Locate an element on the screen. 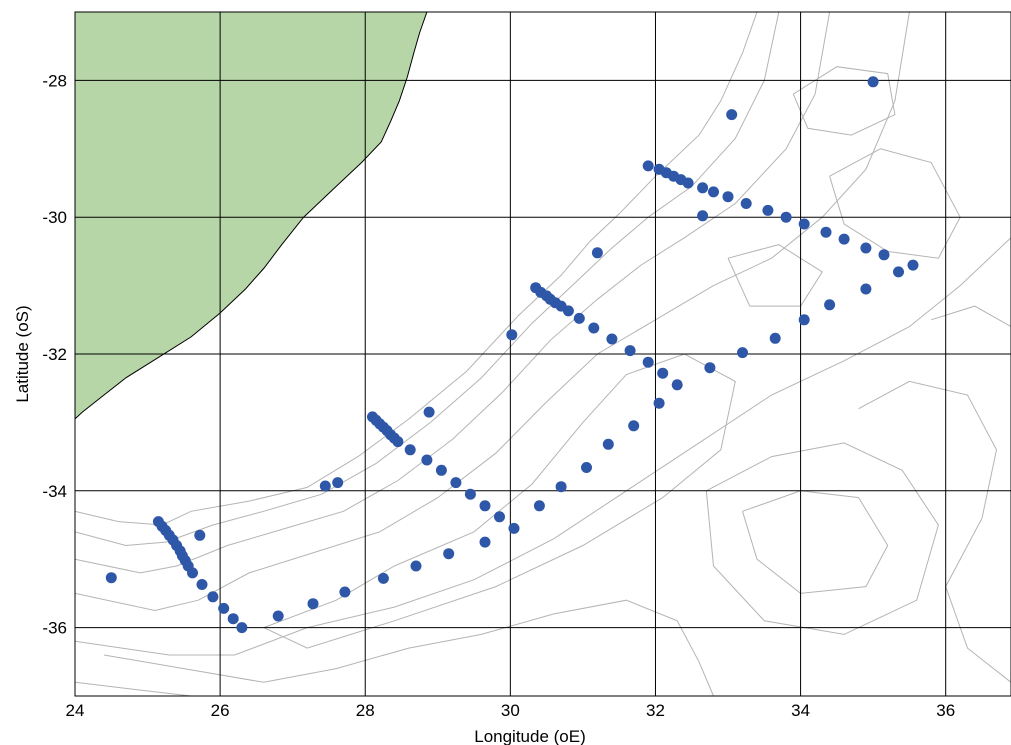  y-tick-label: -32 is located at coordinates (54, 354).